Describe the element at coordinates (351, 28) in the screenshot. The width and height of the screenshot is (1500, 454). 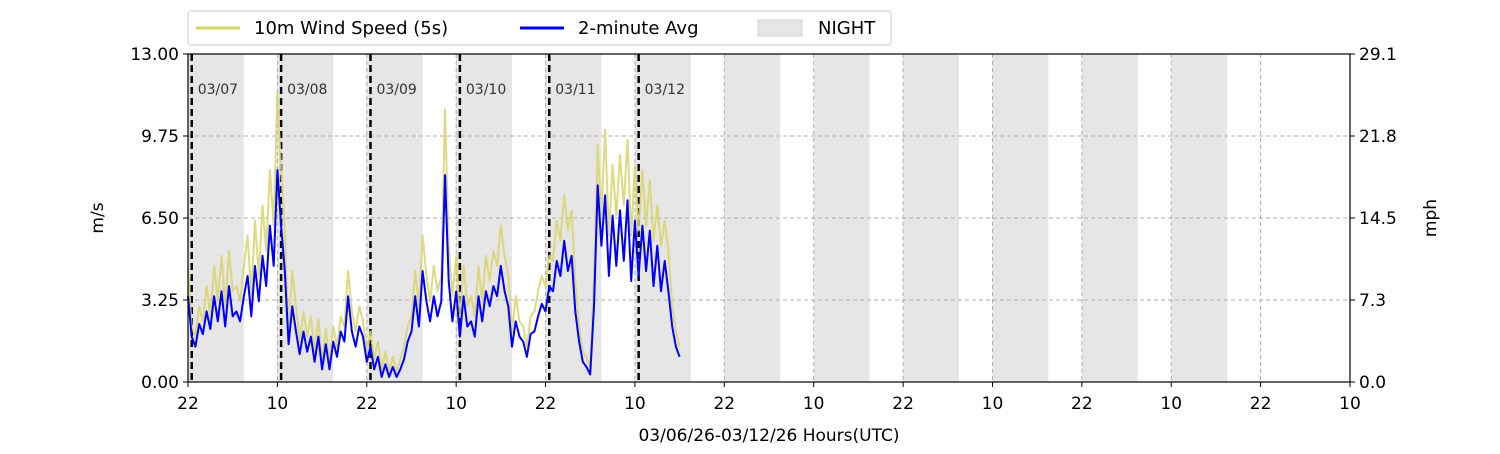
I see `legend-label: 10m Wind Speed (5s)` at that location.